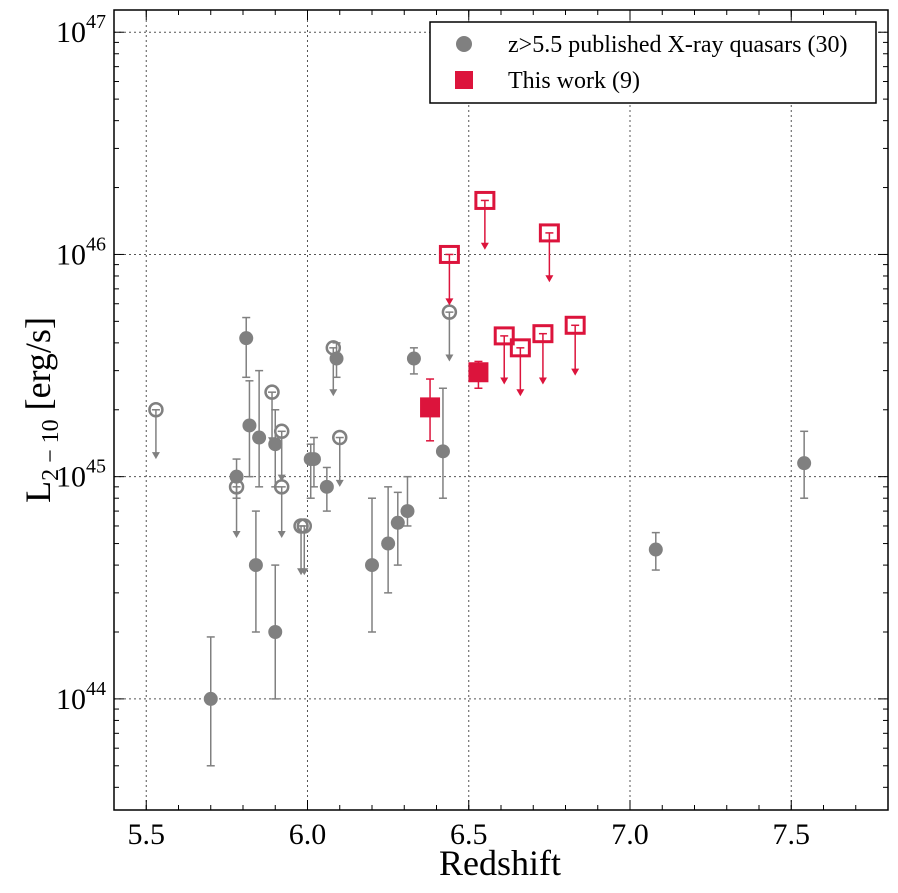  I want to click on x-tick-label: 7.0, so click(630, 834).